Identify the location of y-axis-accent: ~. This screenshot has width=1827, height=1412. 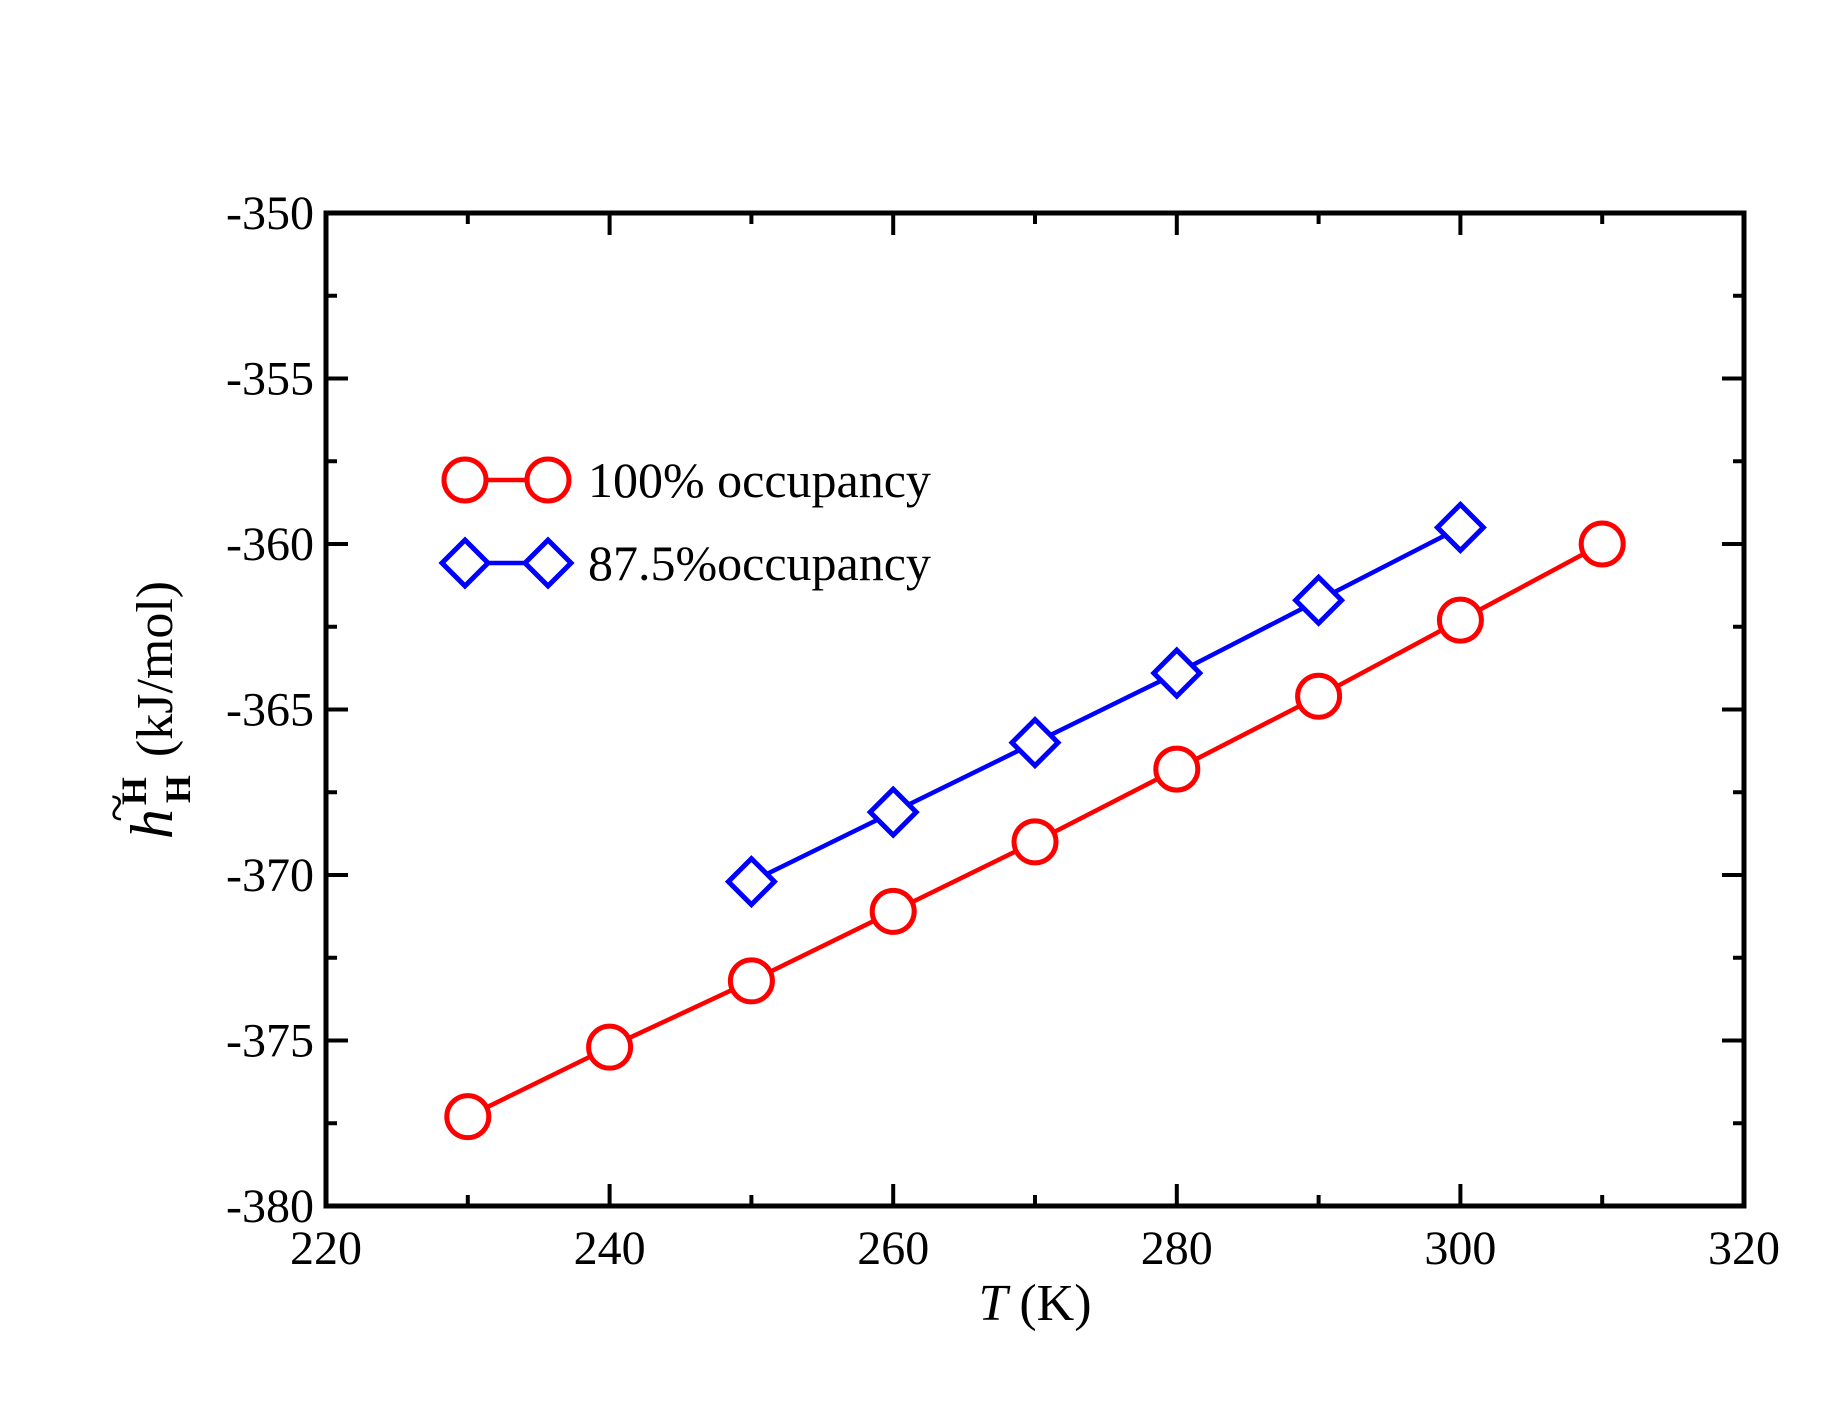
(117, 808).